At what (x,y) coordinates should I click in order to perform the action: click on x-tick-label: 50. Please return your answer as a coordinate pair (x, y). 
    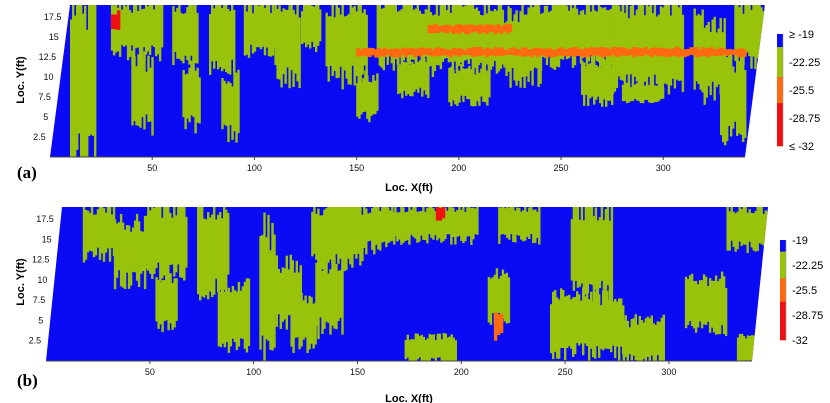
    Looking at the image, I should click on (152, 168).